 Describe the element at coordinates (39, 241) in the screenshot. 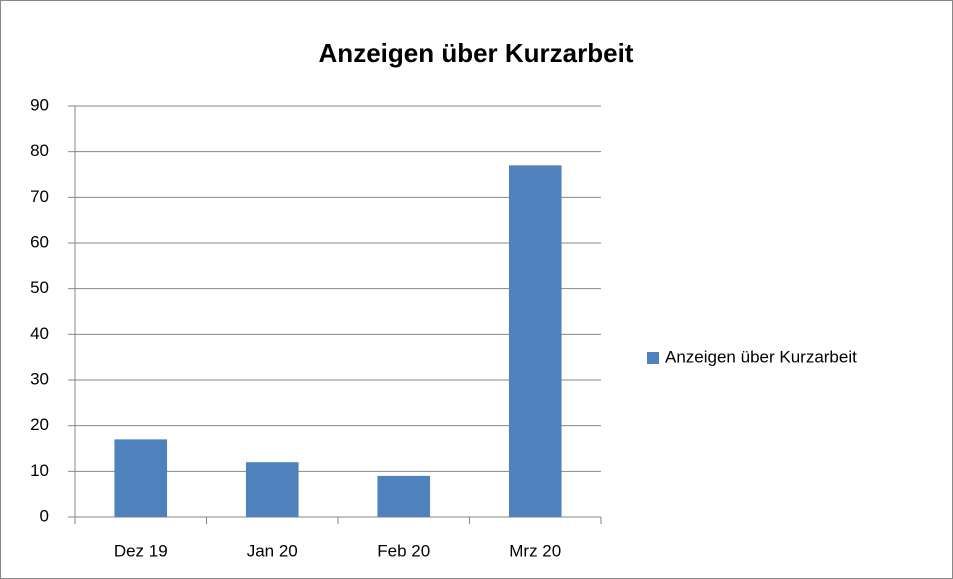

I see `y-tick-label: 60` at that location.